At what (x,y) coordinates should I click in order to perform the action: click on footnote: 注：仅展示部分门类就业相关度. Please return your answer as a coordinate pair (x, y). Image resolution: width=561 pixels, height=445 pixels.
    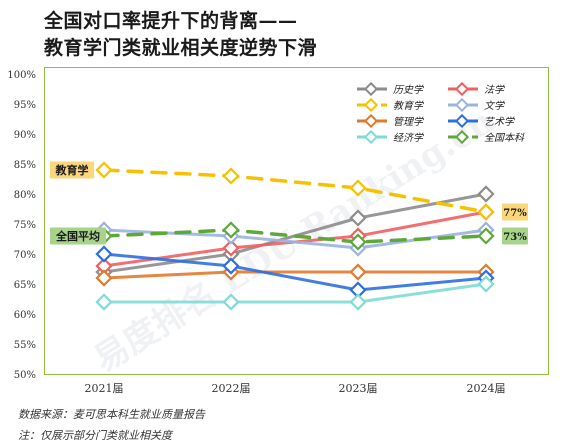
    Looking at the image, I should click on (95, 435).